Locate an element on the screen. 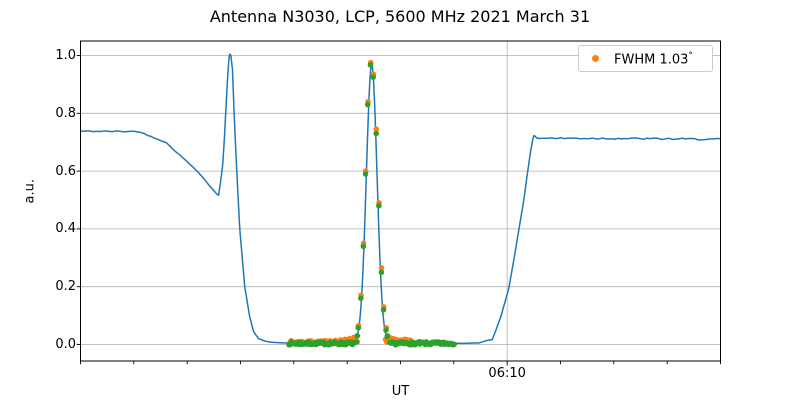 The height and width of the screenshot is (400, 800). x-axis-label: UT is located at coordinates (400, 391).